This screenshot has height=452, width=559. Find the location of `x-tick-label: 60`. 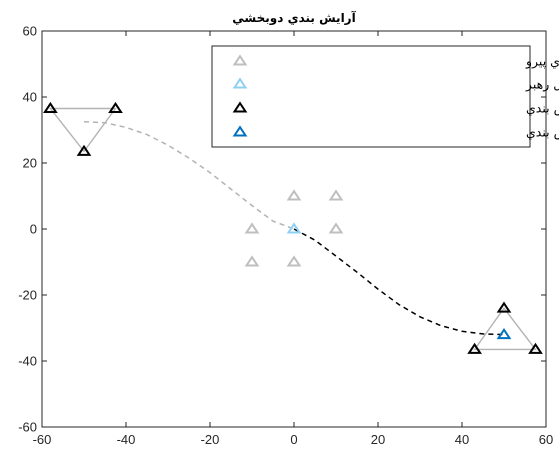

x-tick-label: 60 is located at coordinates (546, 439).